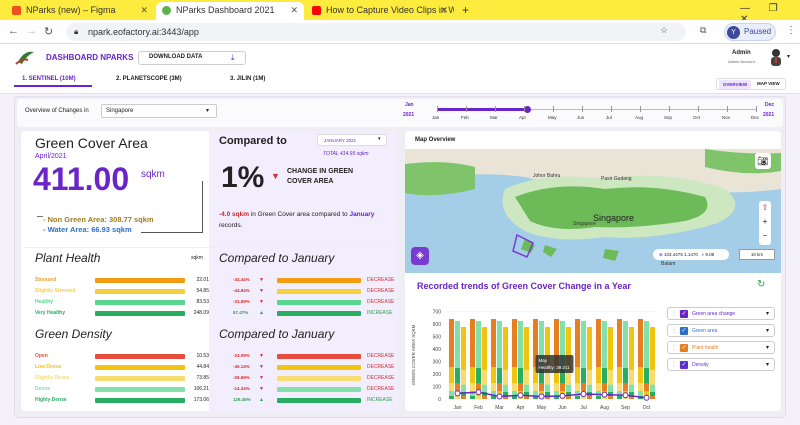 The height and width of the screenshot is (425, 800). Describe the element at coordinates (721, 347) in the screenshot. I see `legend-item: ⋮⋮ ✓ Plant health ▾` at that location.